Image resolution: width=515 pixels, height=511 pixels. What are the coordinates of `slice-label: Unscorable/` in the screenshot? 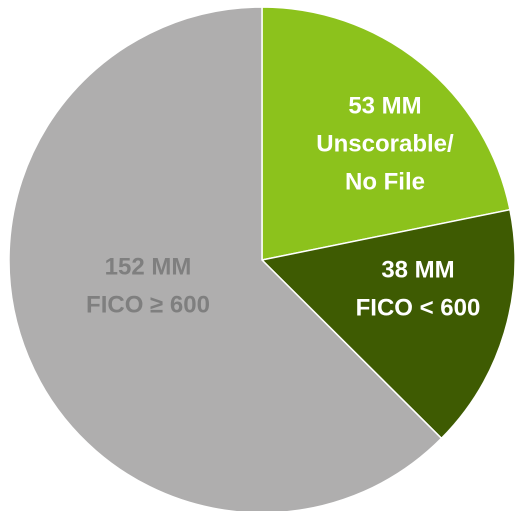 It's located at (385, 143).